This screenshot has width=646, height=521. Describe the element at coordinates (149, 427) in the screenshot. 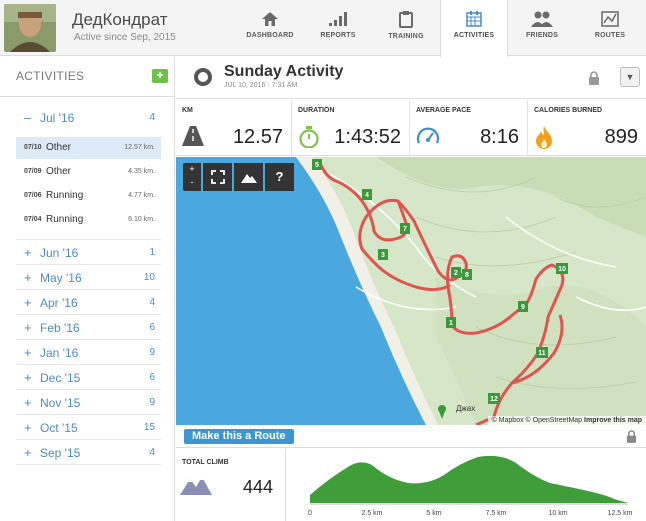

I see `month-count: 15` at that location.